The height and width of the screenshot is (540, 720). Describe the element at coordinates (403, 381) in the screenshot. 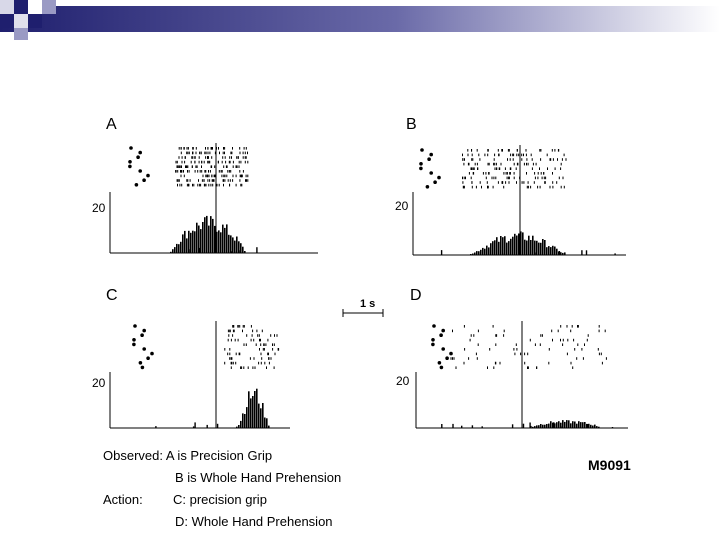

I see `axis-value-d: 20` at that location.